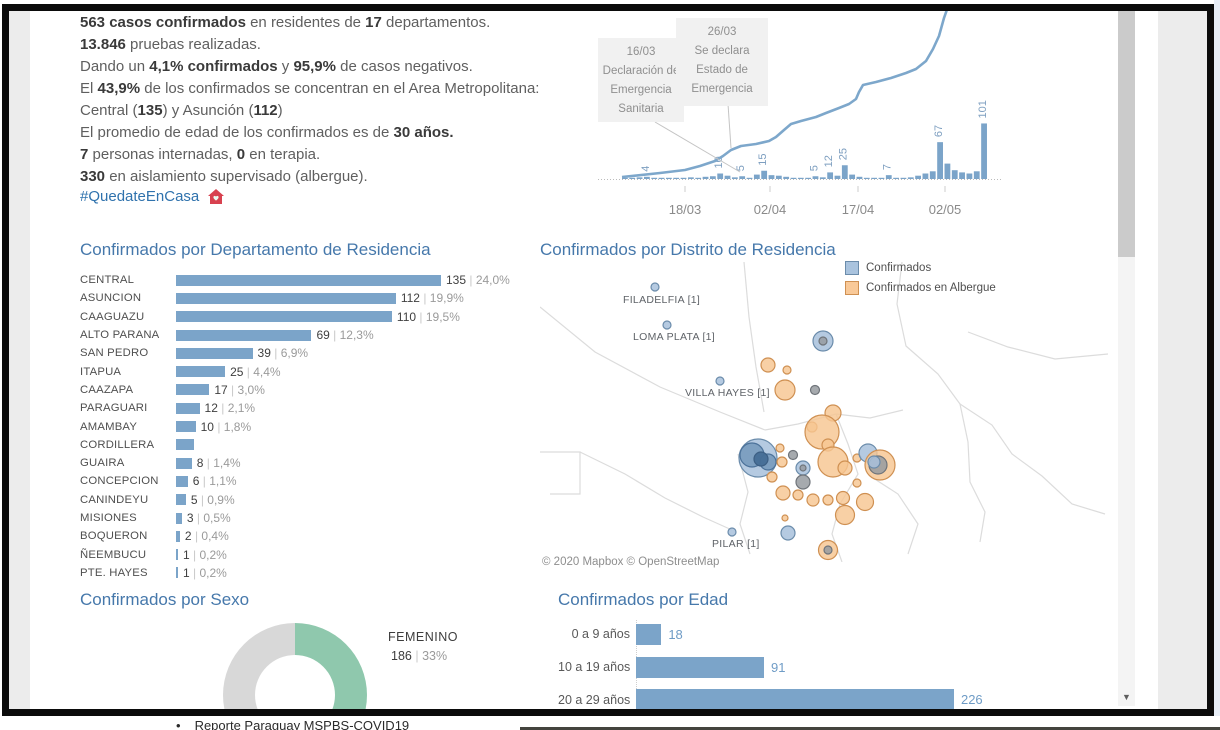 The width and height of the screenshot is (1220, 730). What do you see at coordinates (292, 724) in the screenshot?
I see `sheet-tab: • Reporte Paraguay MSPBS-COVID19` at bounding box center [292, 724].